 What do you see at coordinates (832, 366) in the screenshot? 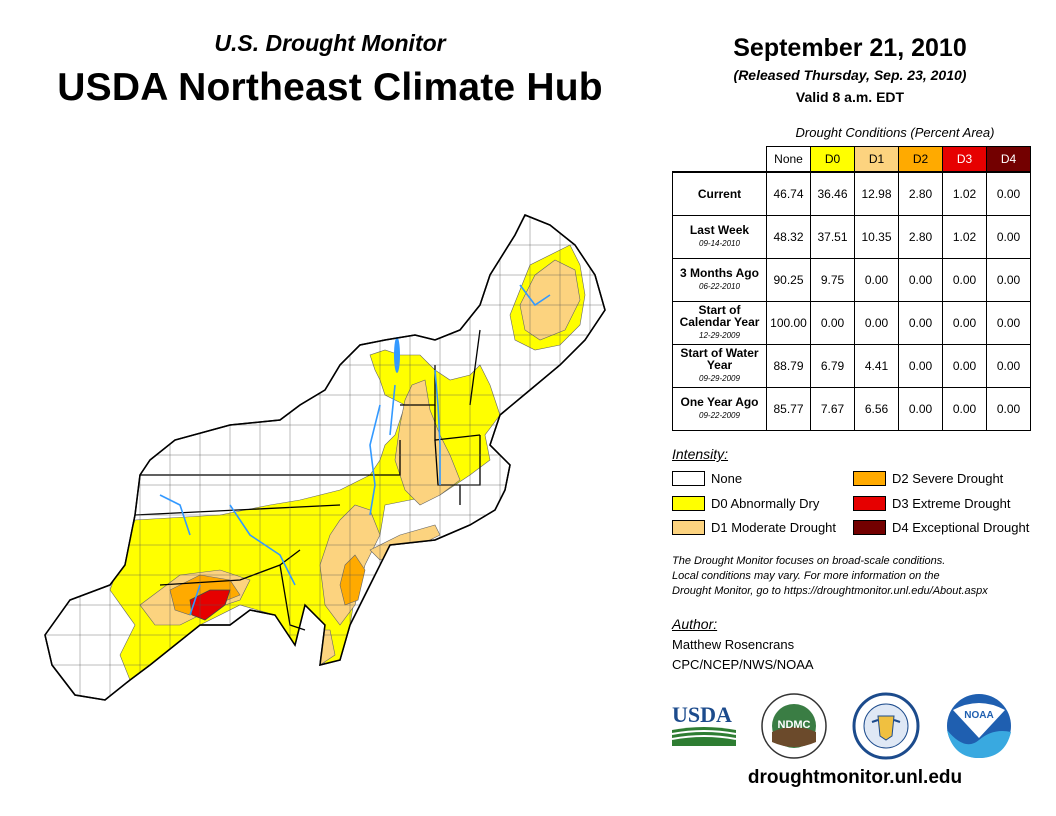
I see `table-cell: 6.79` at bounding box center [832, 366].